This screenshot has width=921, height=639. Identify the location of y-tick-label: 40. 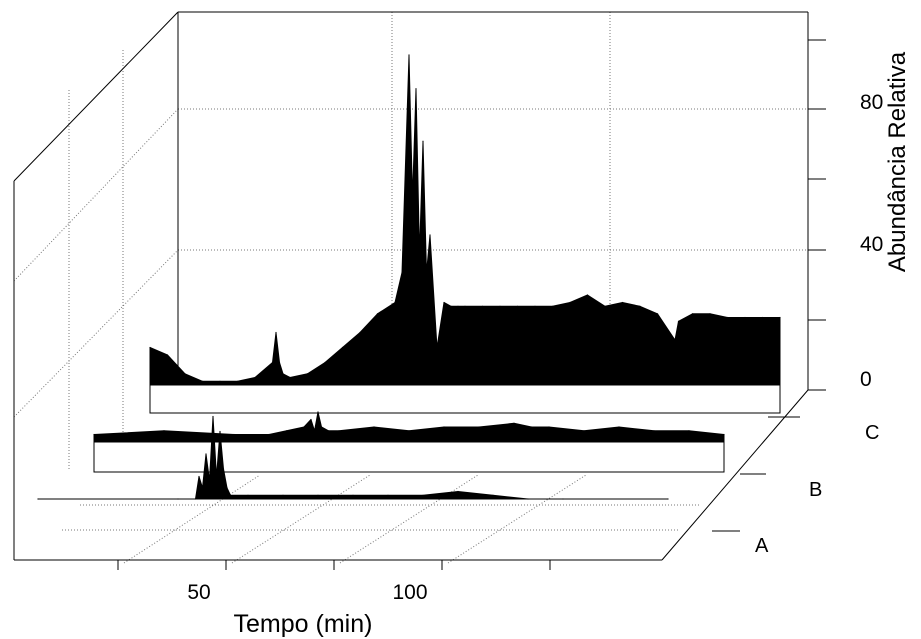
(871, 244).